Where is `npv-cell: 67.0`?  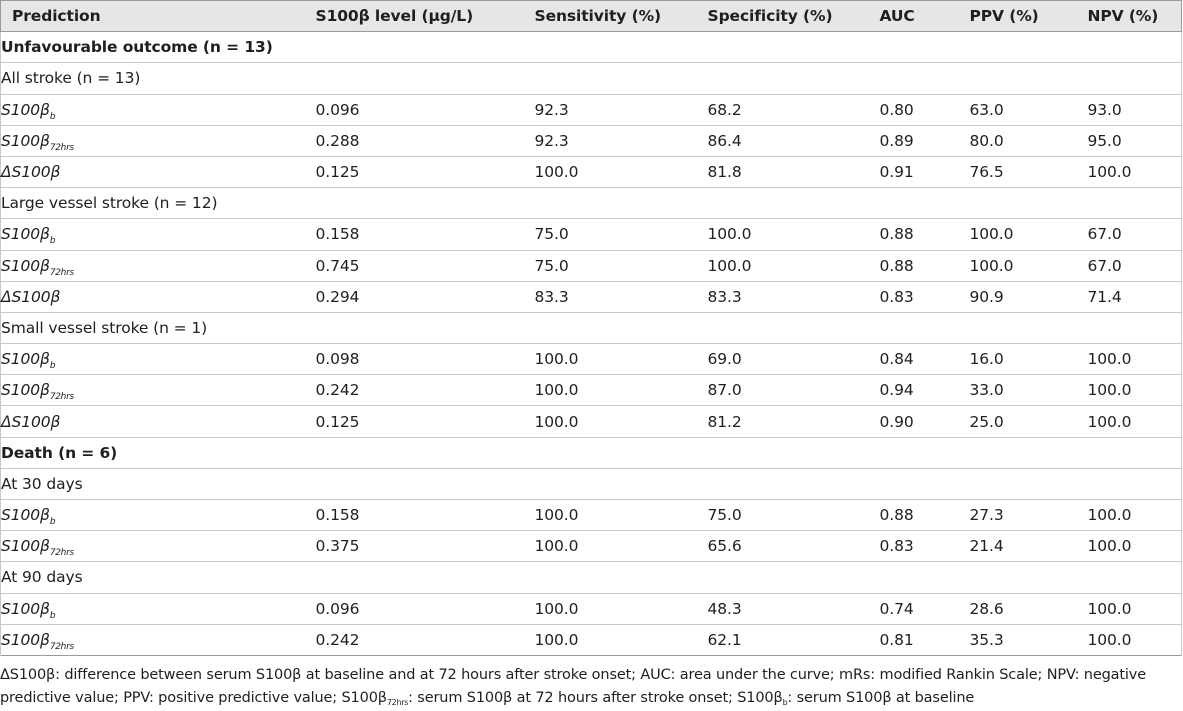 npv-cell: 67.0 is located at coordinates (1134, 234).